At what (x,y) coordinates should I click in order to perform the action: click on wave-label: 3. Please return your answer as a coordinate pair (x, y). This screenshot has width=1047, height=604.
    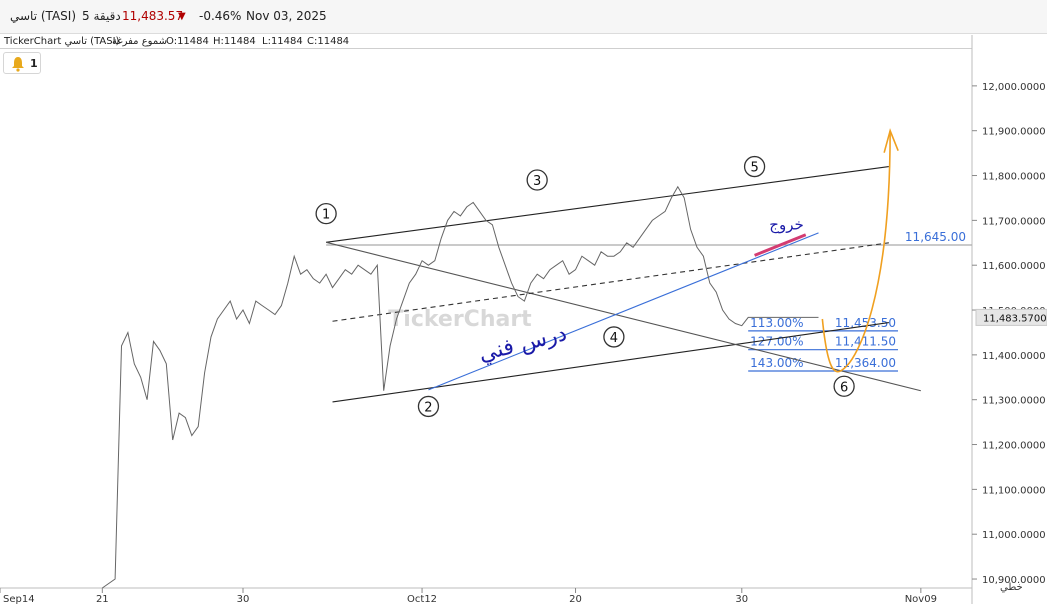
    Looking at the image, I should click on (537, 181).